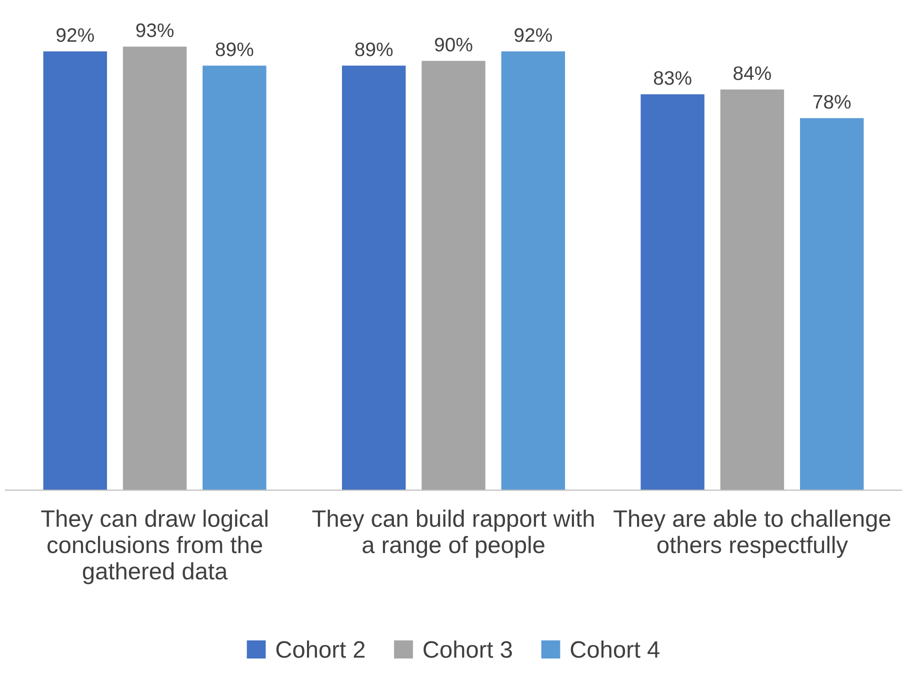 The image size is (907, 678). Describe the element at coordinates (155, 30) in the screenshot. I see `data-label: 93%` at that location.